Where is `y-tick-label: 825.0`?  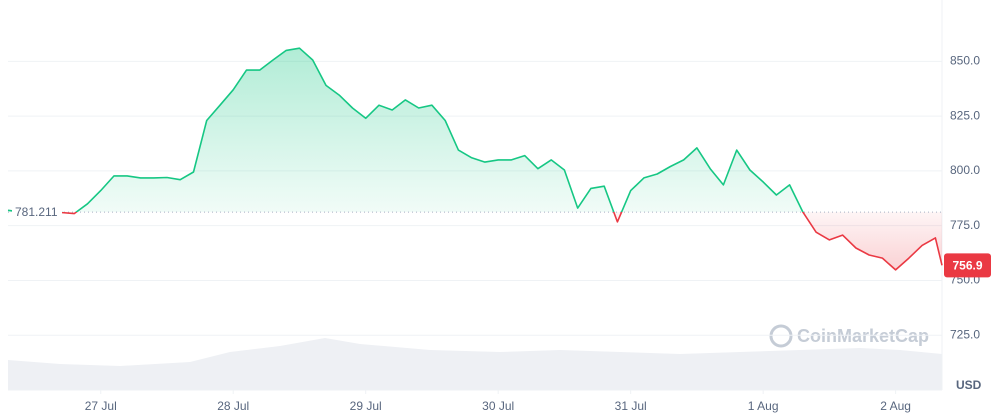
y-tick-label: 825.0 is located at coordinates (965, 115).